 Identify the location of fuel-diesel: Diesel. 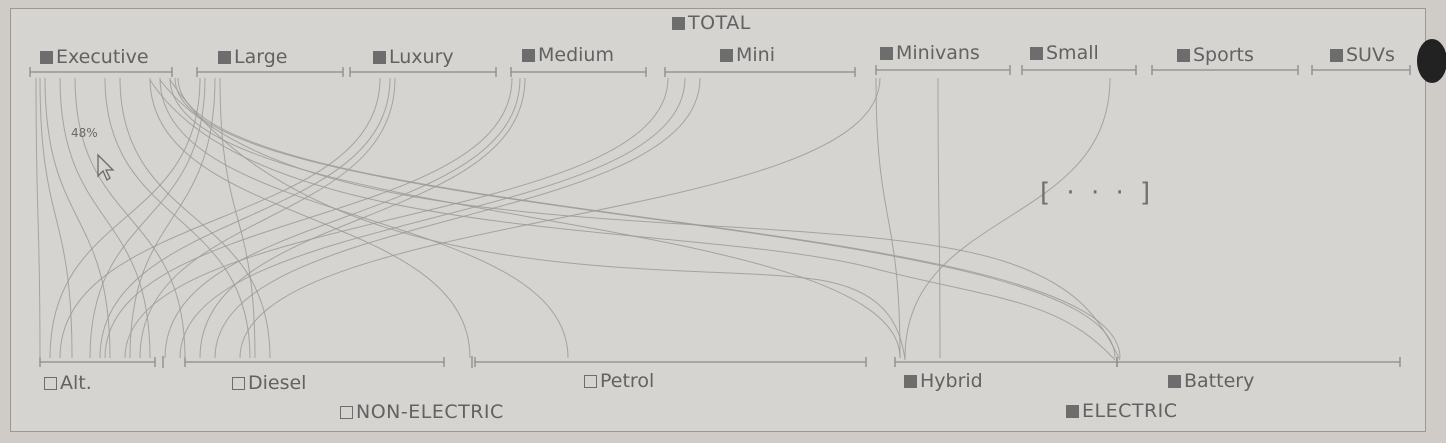
(269, 383).